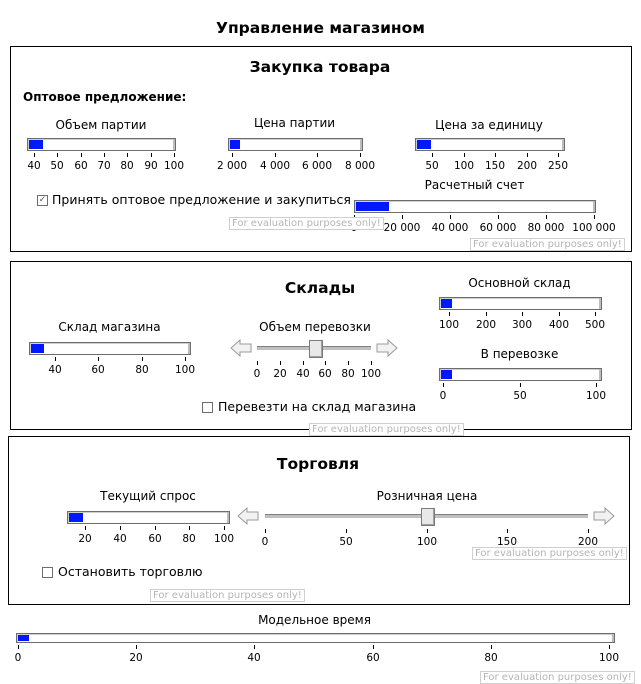  What do you see at coordinates (595, 325) in the screenshot?
I see `tick-label: 500` at bounding box center [595, 325].